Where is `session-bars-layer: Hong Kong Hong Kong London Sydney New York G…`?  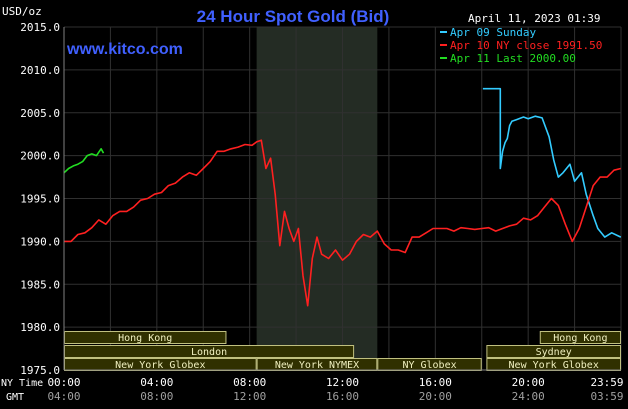
session-bars-layer: Hong Kong Hong Kong London Sydney New York G… is located at coordinates (342, 351).